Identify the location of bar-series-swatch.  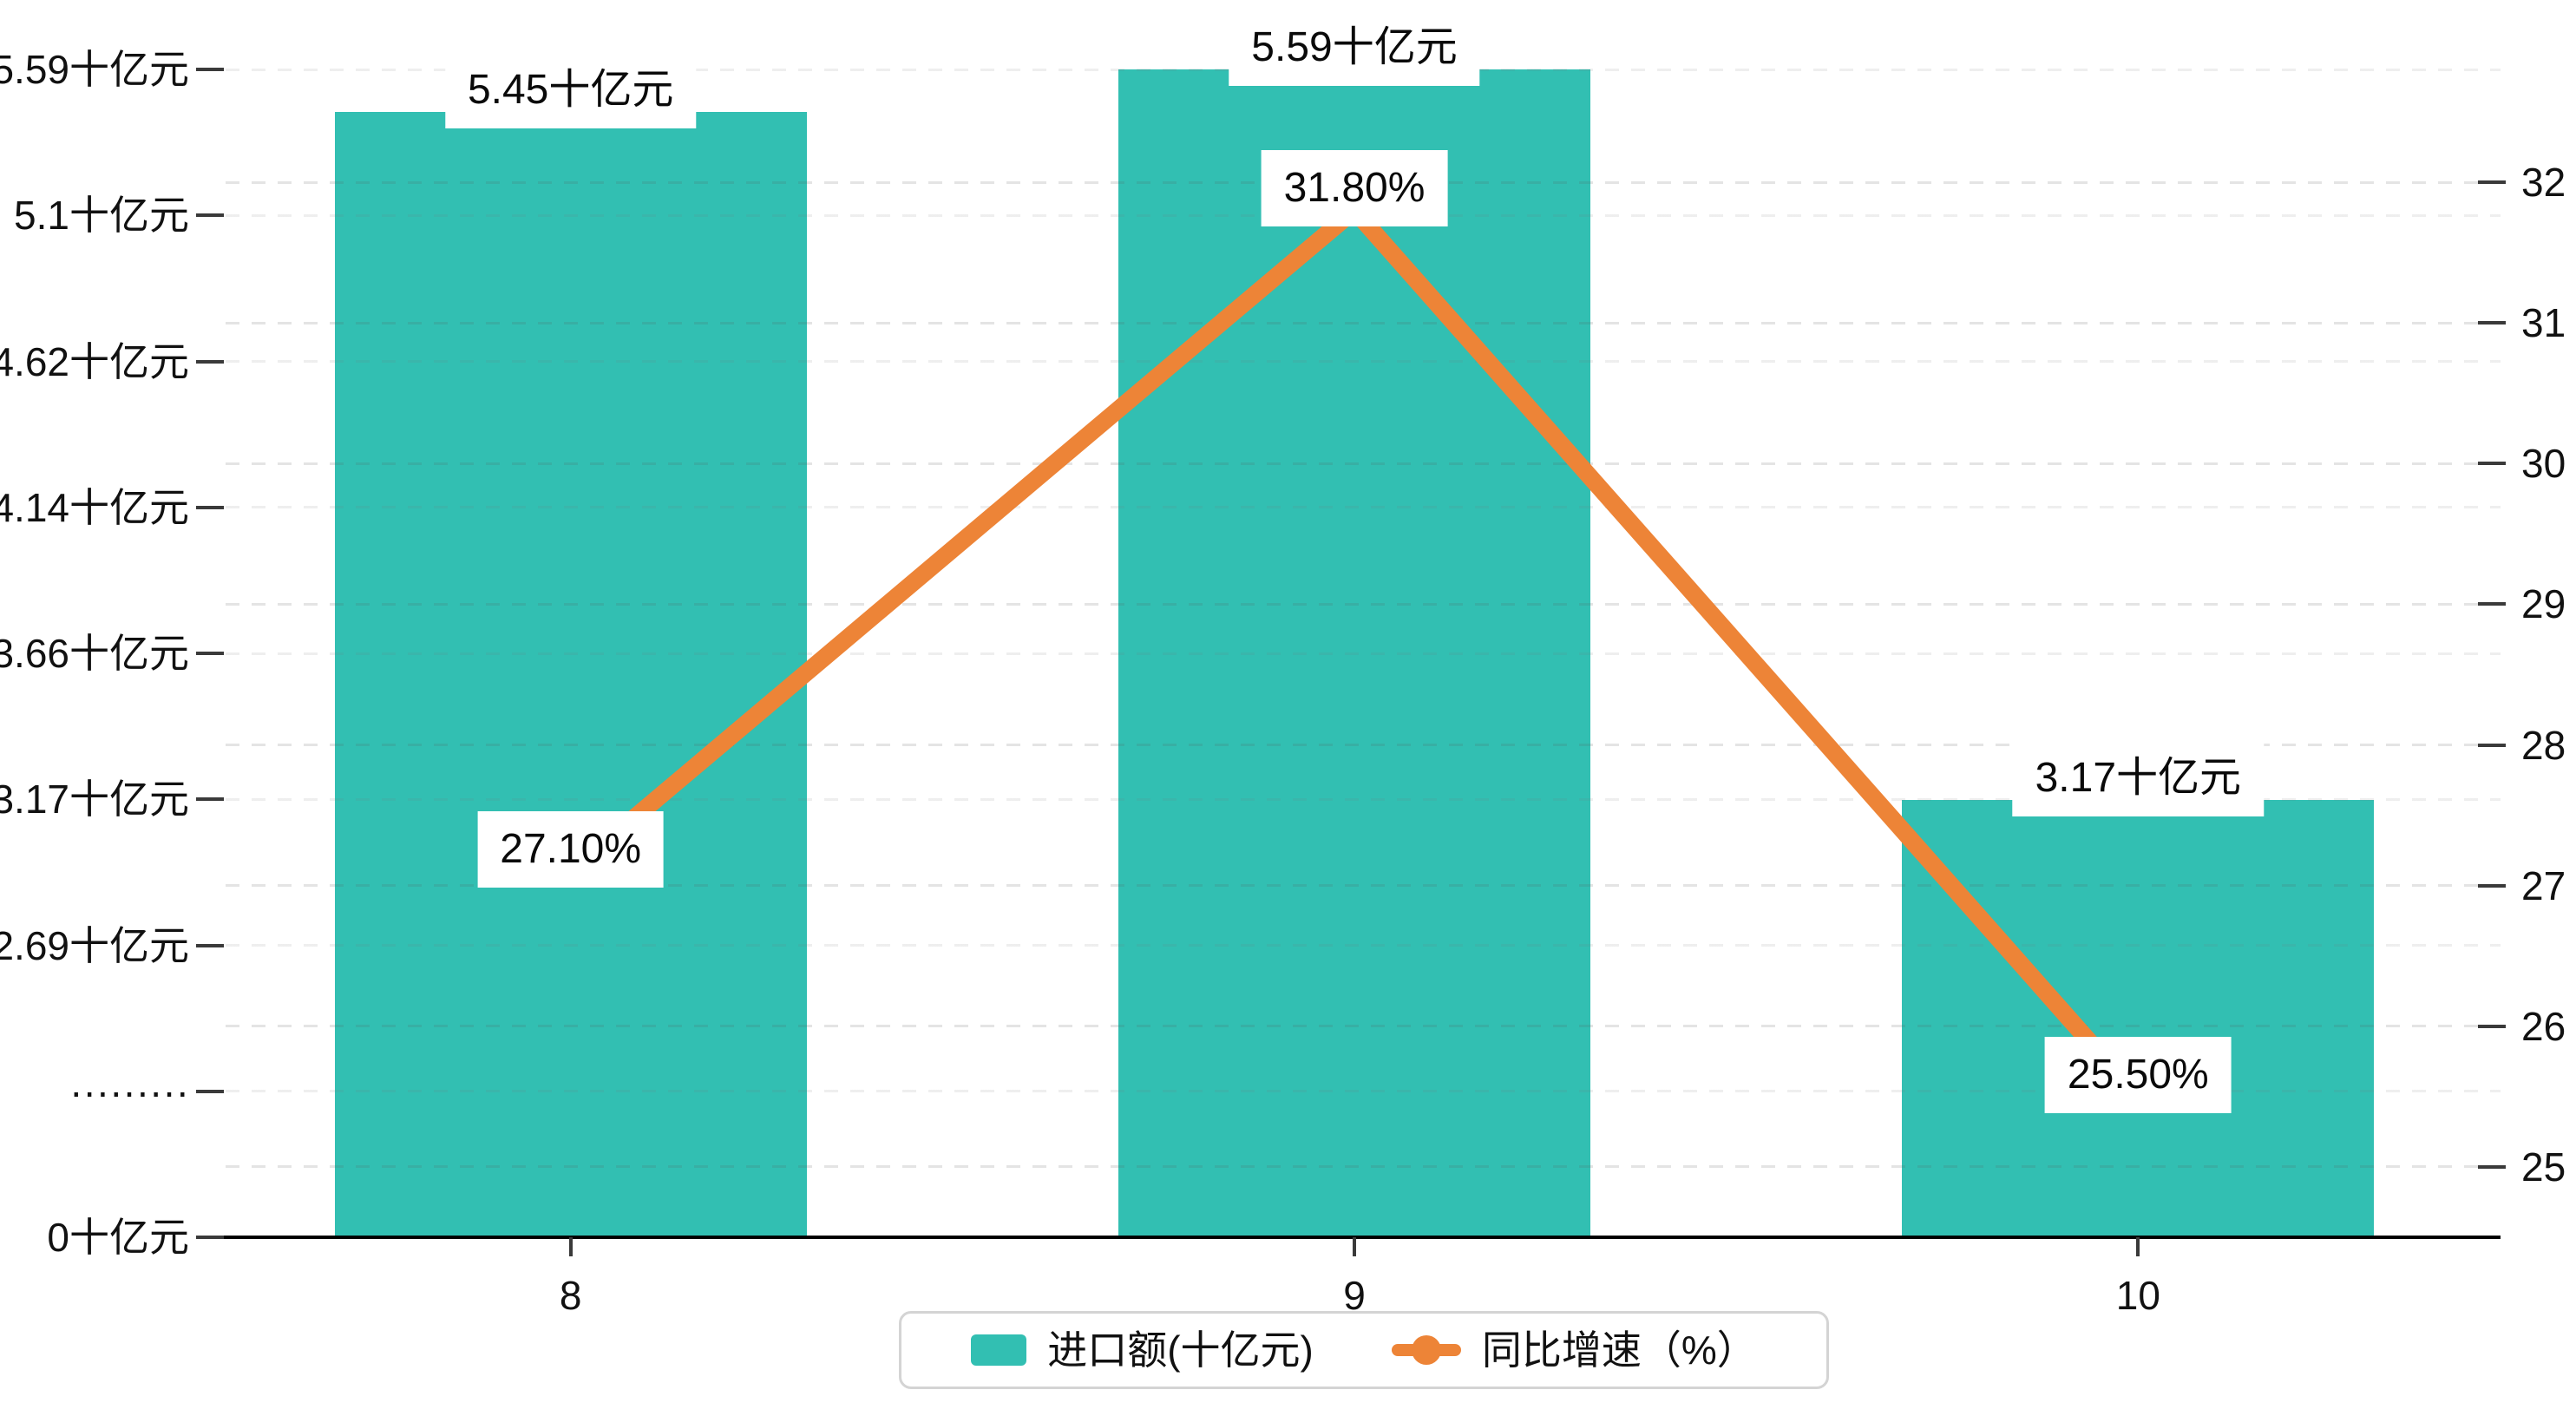
(999, 1350).